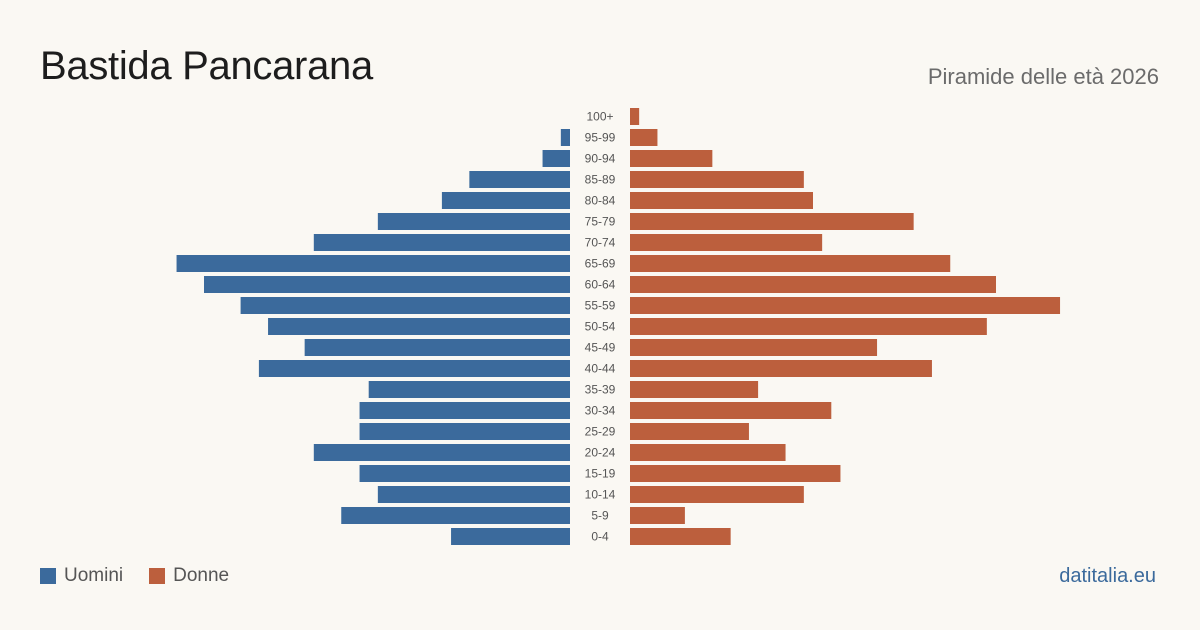 This screenshot has height=630, width=1200. I want to click on age-label: 60-64, so click(600, 285).